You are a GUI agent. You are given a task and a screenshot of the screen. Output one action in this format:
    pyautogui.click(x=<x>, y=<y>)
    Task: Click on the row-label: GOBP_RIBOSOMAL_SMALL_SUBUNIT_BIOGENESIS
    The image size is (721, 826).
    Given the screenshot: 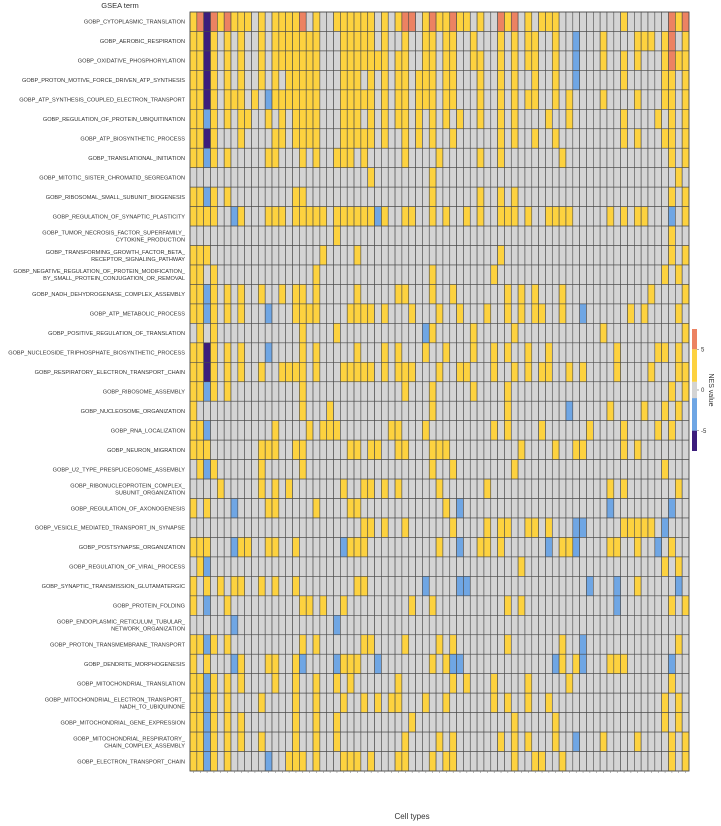 What is the action you would take?
    pyautogui.click(x=116, y=198)
    